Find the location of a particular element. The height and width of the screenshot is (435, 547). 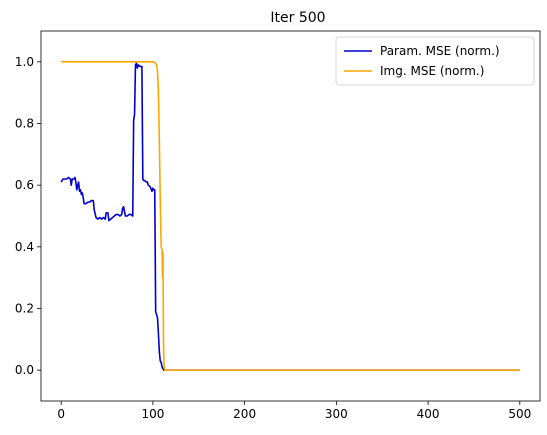

x-tick-label: 500 is located at coordinates (519, 414).